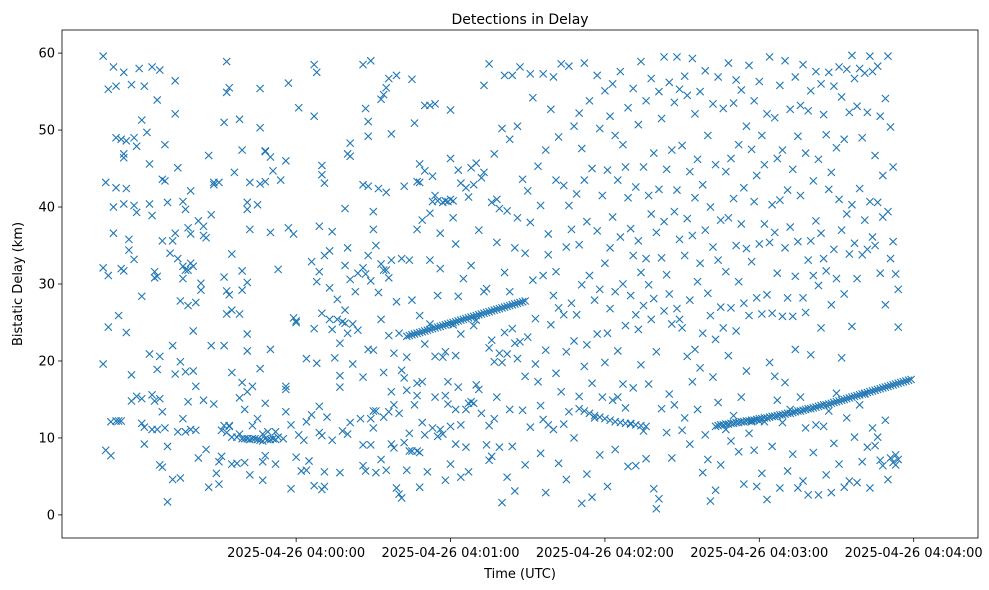 The image size is (989, 590). What do you see at coordinates (51, 515) in the screenshot?
I see `y-tick-label: 0` at bounding box center [51, 515].